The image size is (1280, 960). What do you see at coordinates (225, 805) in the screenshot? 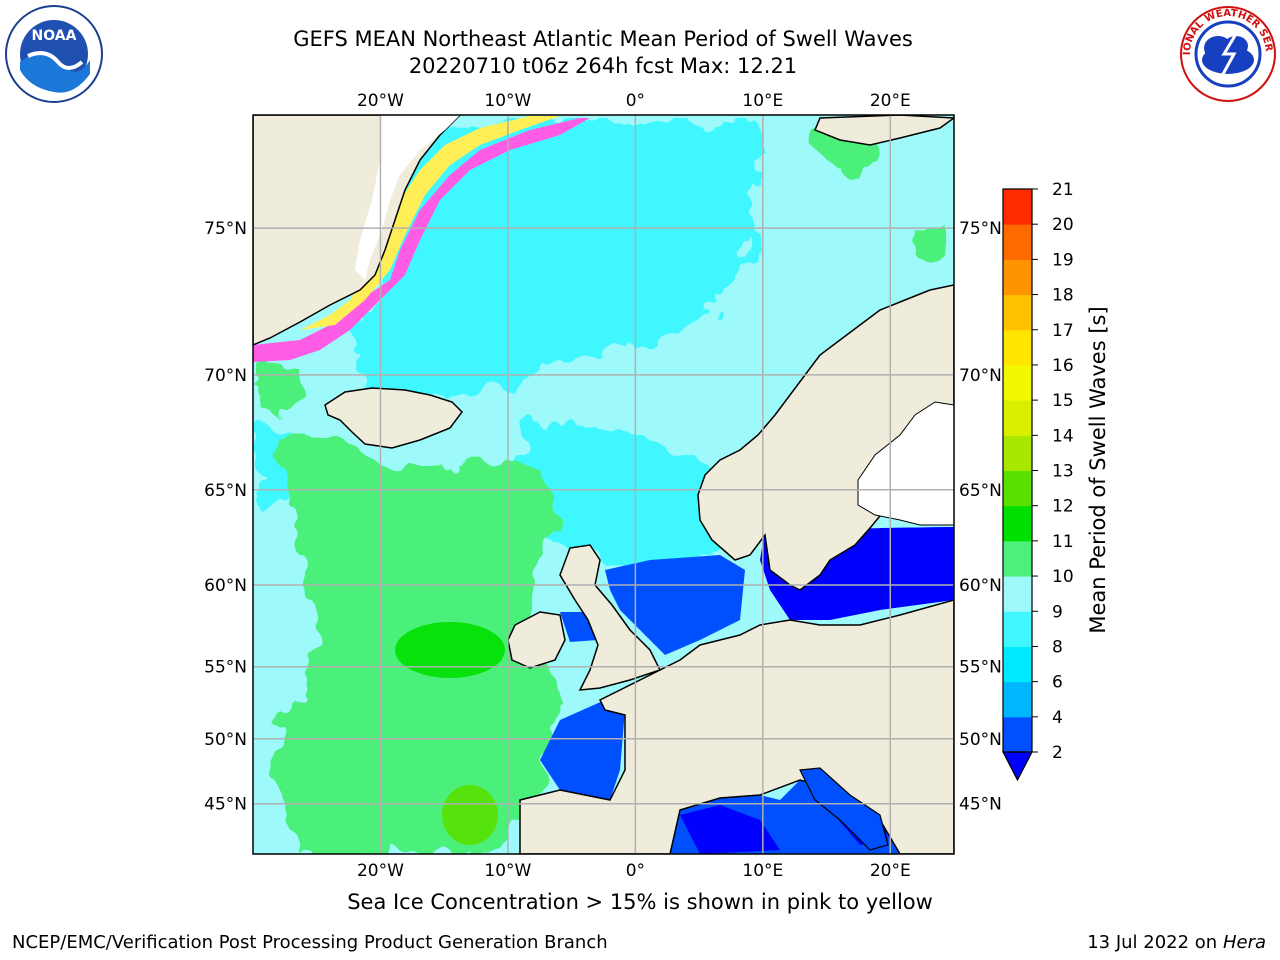
I see `lat-label-left: 45°N` at bounding box center [225, 805].